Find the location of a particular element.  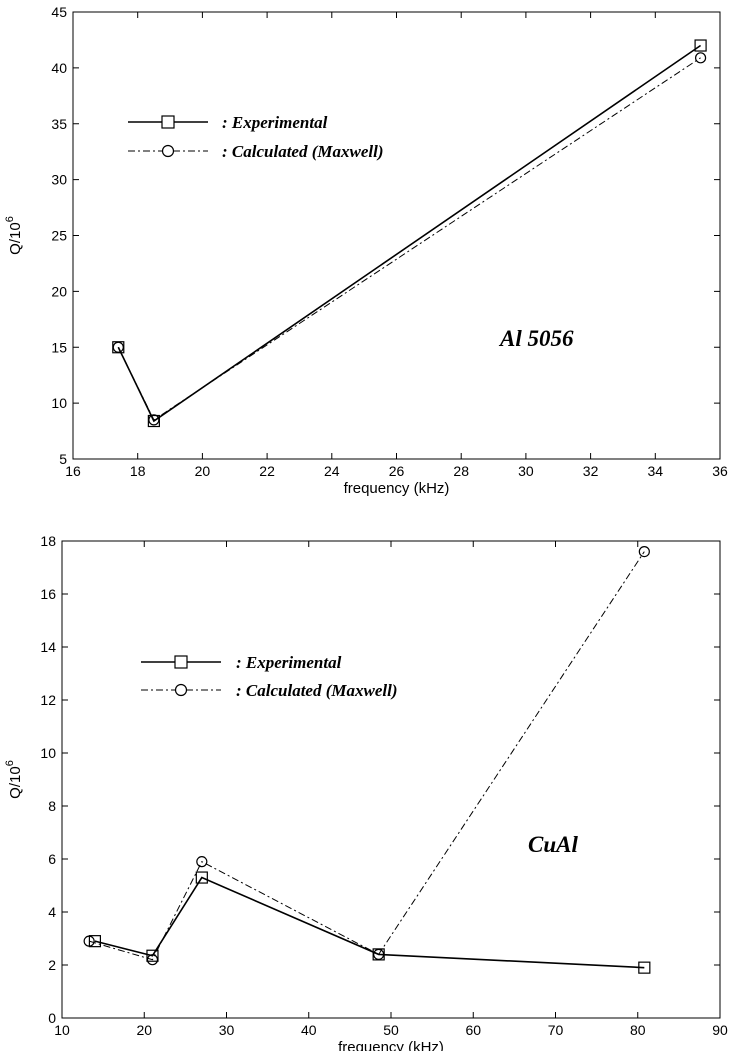

x-tick-label: 50 is located at coordinates (391, 1030).